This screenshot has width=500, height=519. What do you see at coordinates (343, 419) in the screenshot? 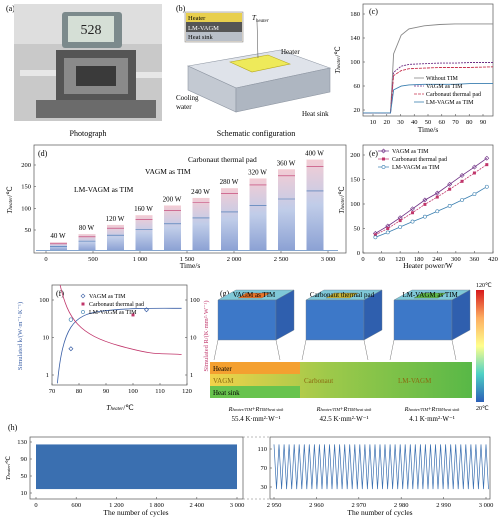
I see `g-resistance-value: 42.5 K·mm²·W⁻¹` at bounding box center [343, 419].